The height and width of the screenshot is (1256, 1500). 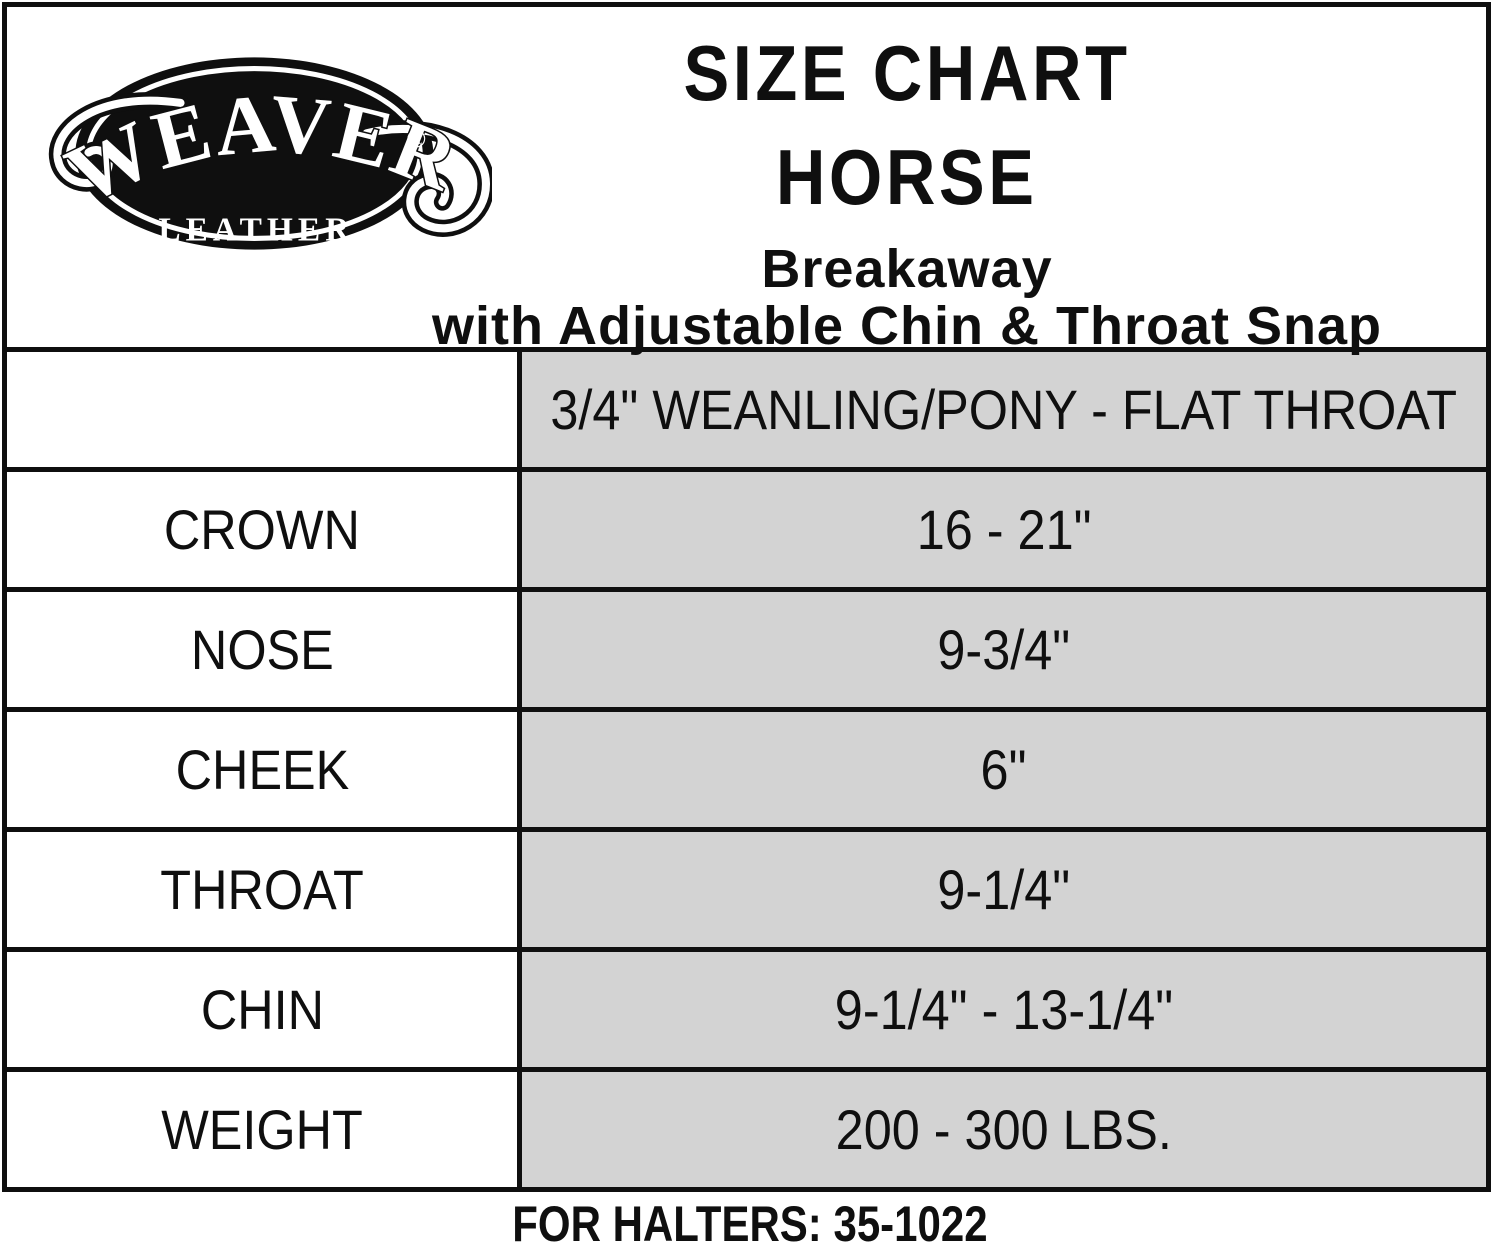 What do you see at coordinates (262, 409) in the screenshot?
I see `corner-cell` at bounding box center [262, 409].